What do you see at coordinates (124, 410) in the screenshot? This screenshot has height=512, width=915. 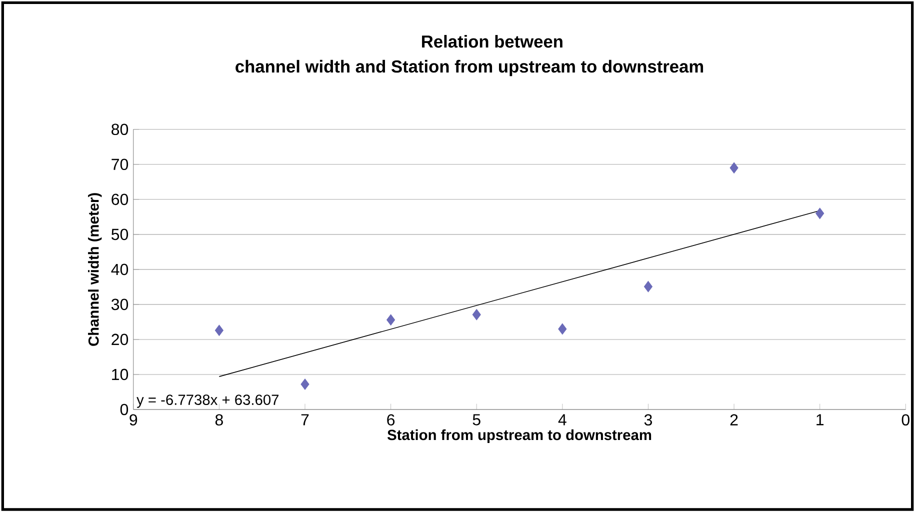 I see `y-tick-label: 0` at bounding box center [124, 410].